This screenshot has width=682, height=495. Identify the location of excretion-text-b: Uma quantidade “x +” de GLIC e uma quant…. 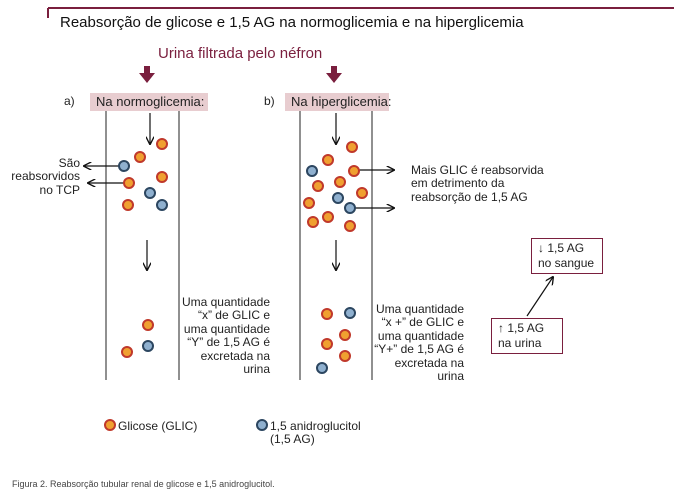
(419, 343).